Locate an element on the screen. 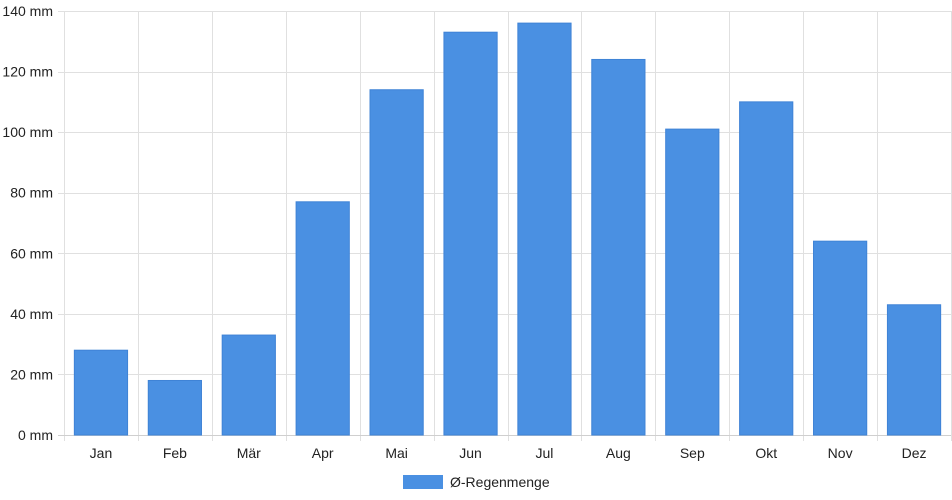 This screenshot has width=952, height=500. bar-jan is located at coordinates (101, 392).